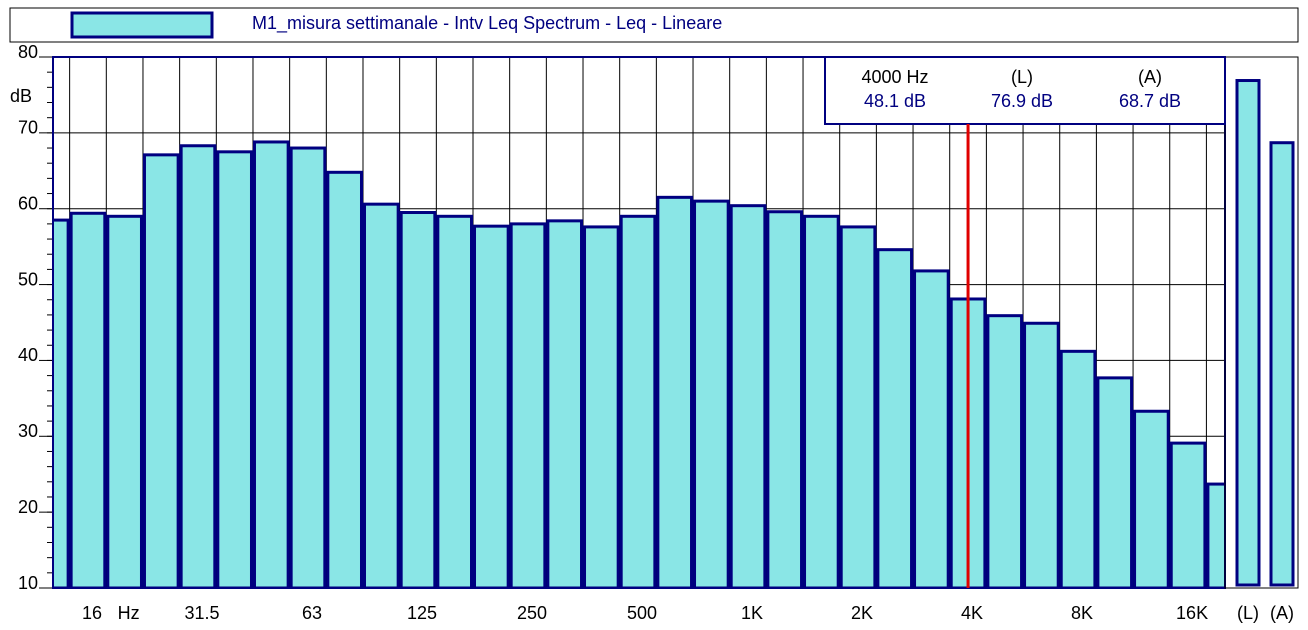 The height and width of the screenshot is (630, 1308). What do you see at coordinates (1150, 77) in the screenshot?
I see `cursor-overall-label: (A)` at bounding box center [1150, 77].